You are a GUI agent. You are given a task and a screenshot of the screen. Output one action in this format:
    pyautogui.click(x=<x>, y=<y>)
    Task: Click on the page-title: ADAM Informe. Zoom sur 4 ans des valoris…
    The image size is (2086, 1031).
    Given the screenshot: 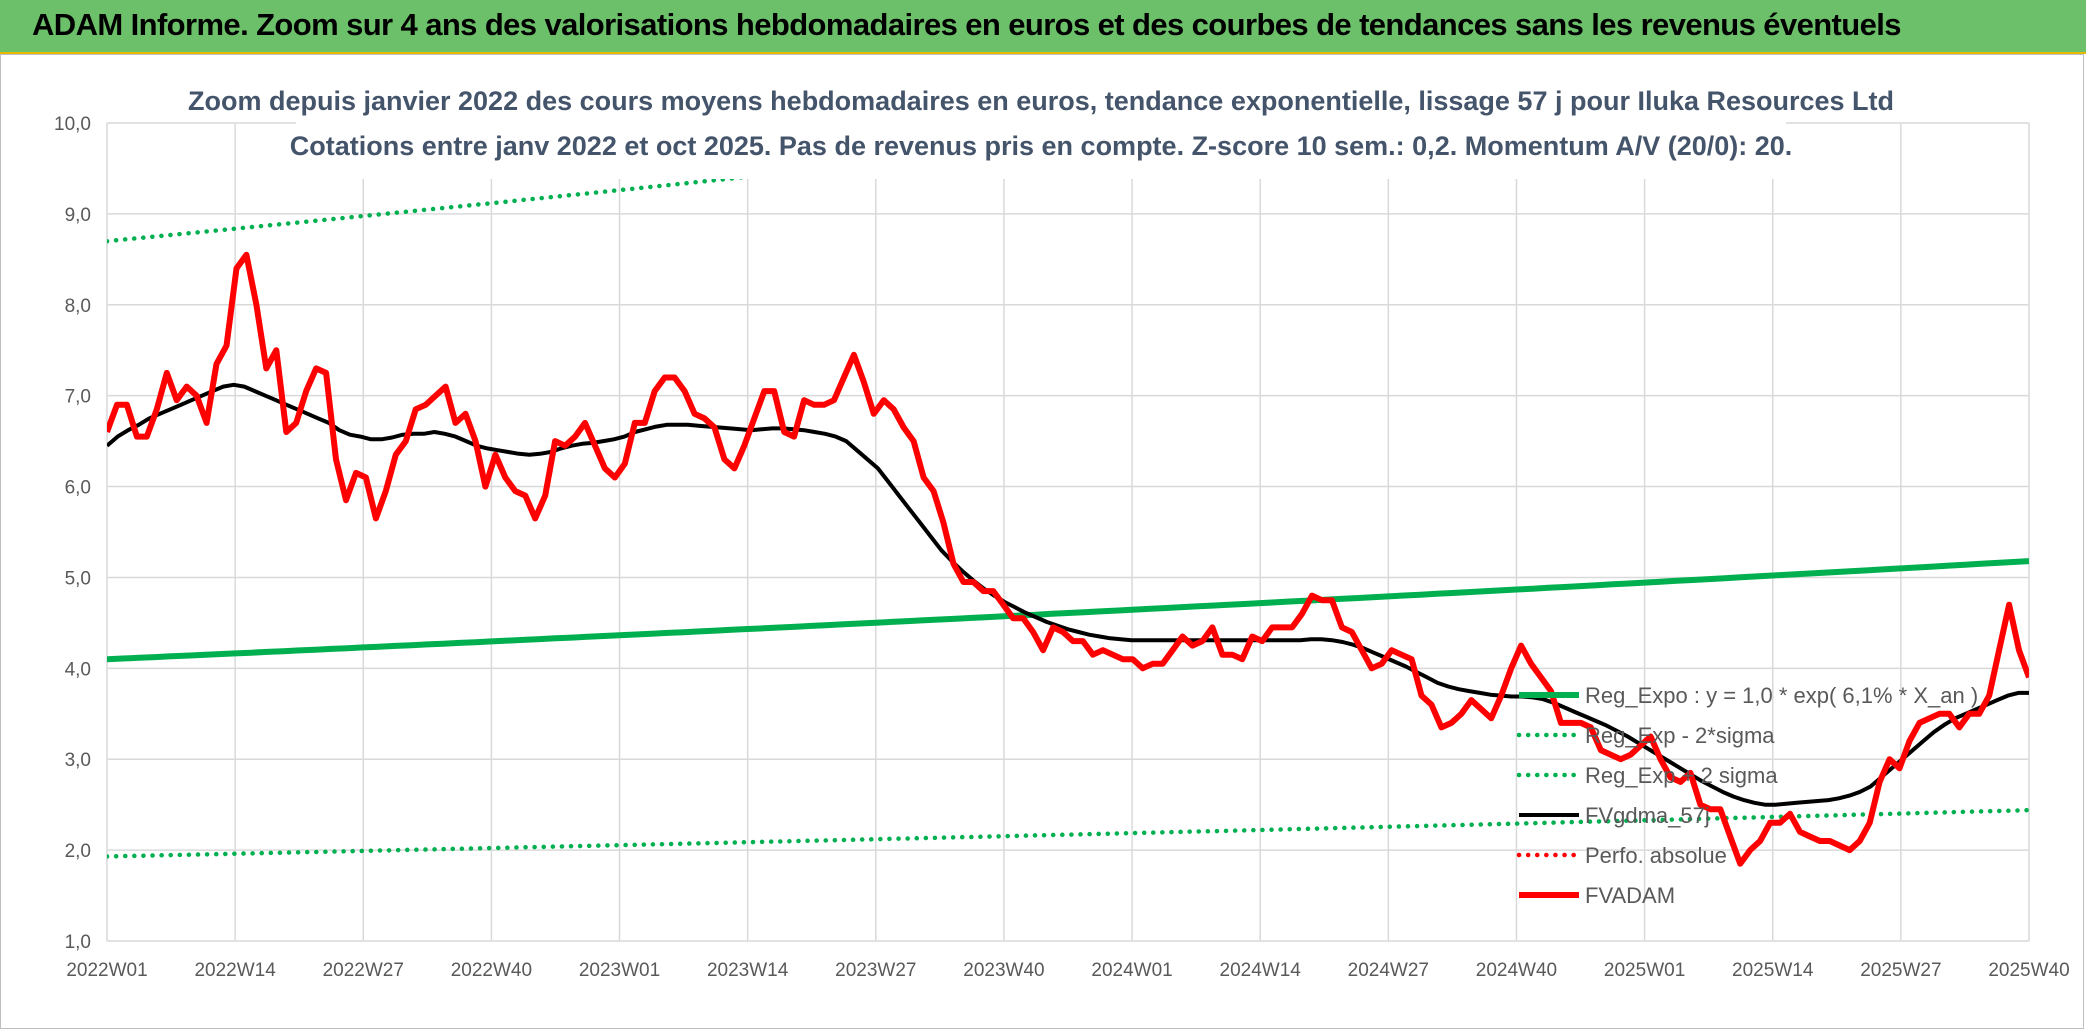 What is the action you would take?
    pyautogui.click(x=967, y=24)
    